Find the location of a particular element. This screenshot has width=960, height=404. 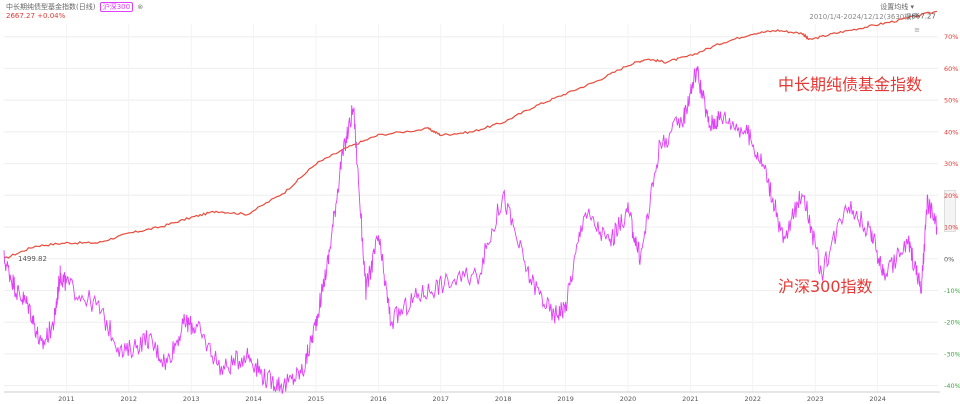

y-tick-label: 0% is located at coordinates (949, 259).